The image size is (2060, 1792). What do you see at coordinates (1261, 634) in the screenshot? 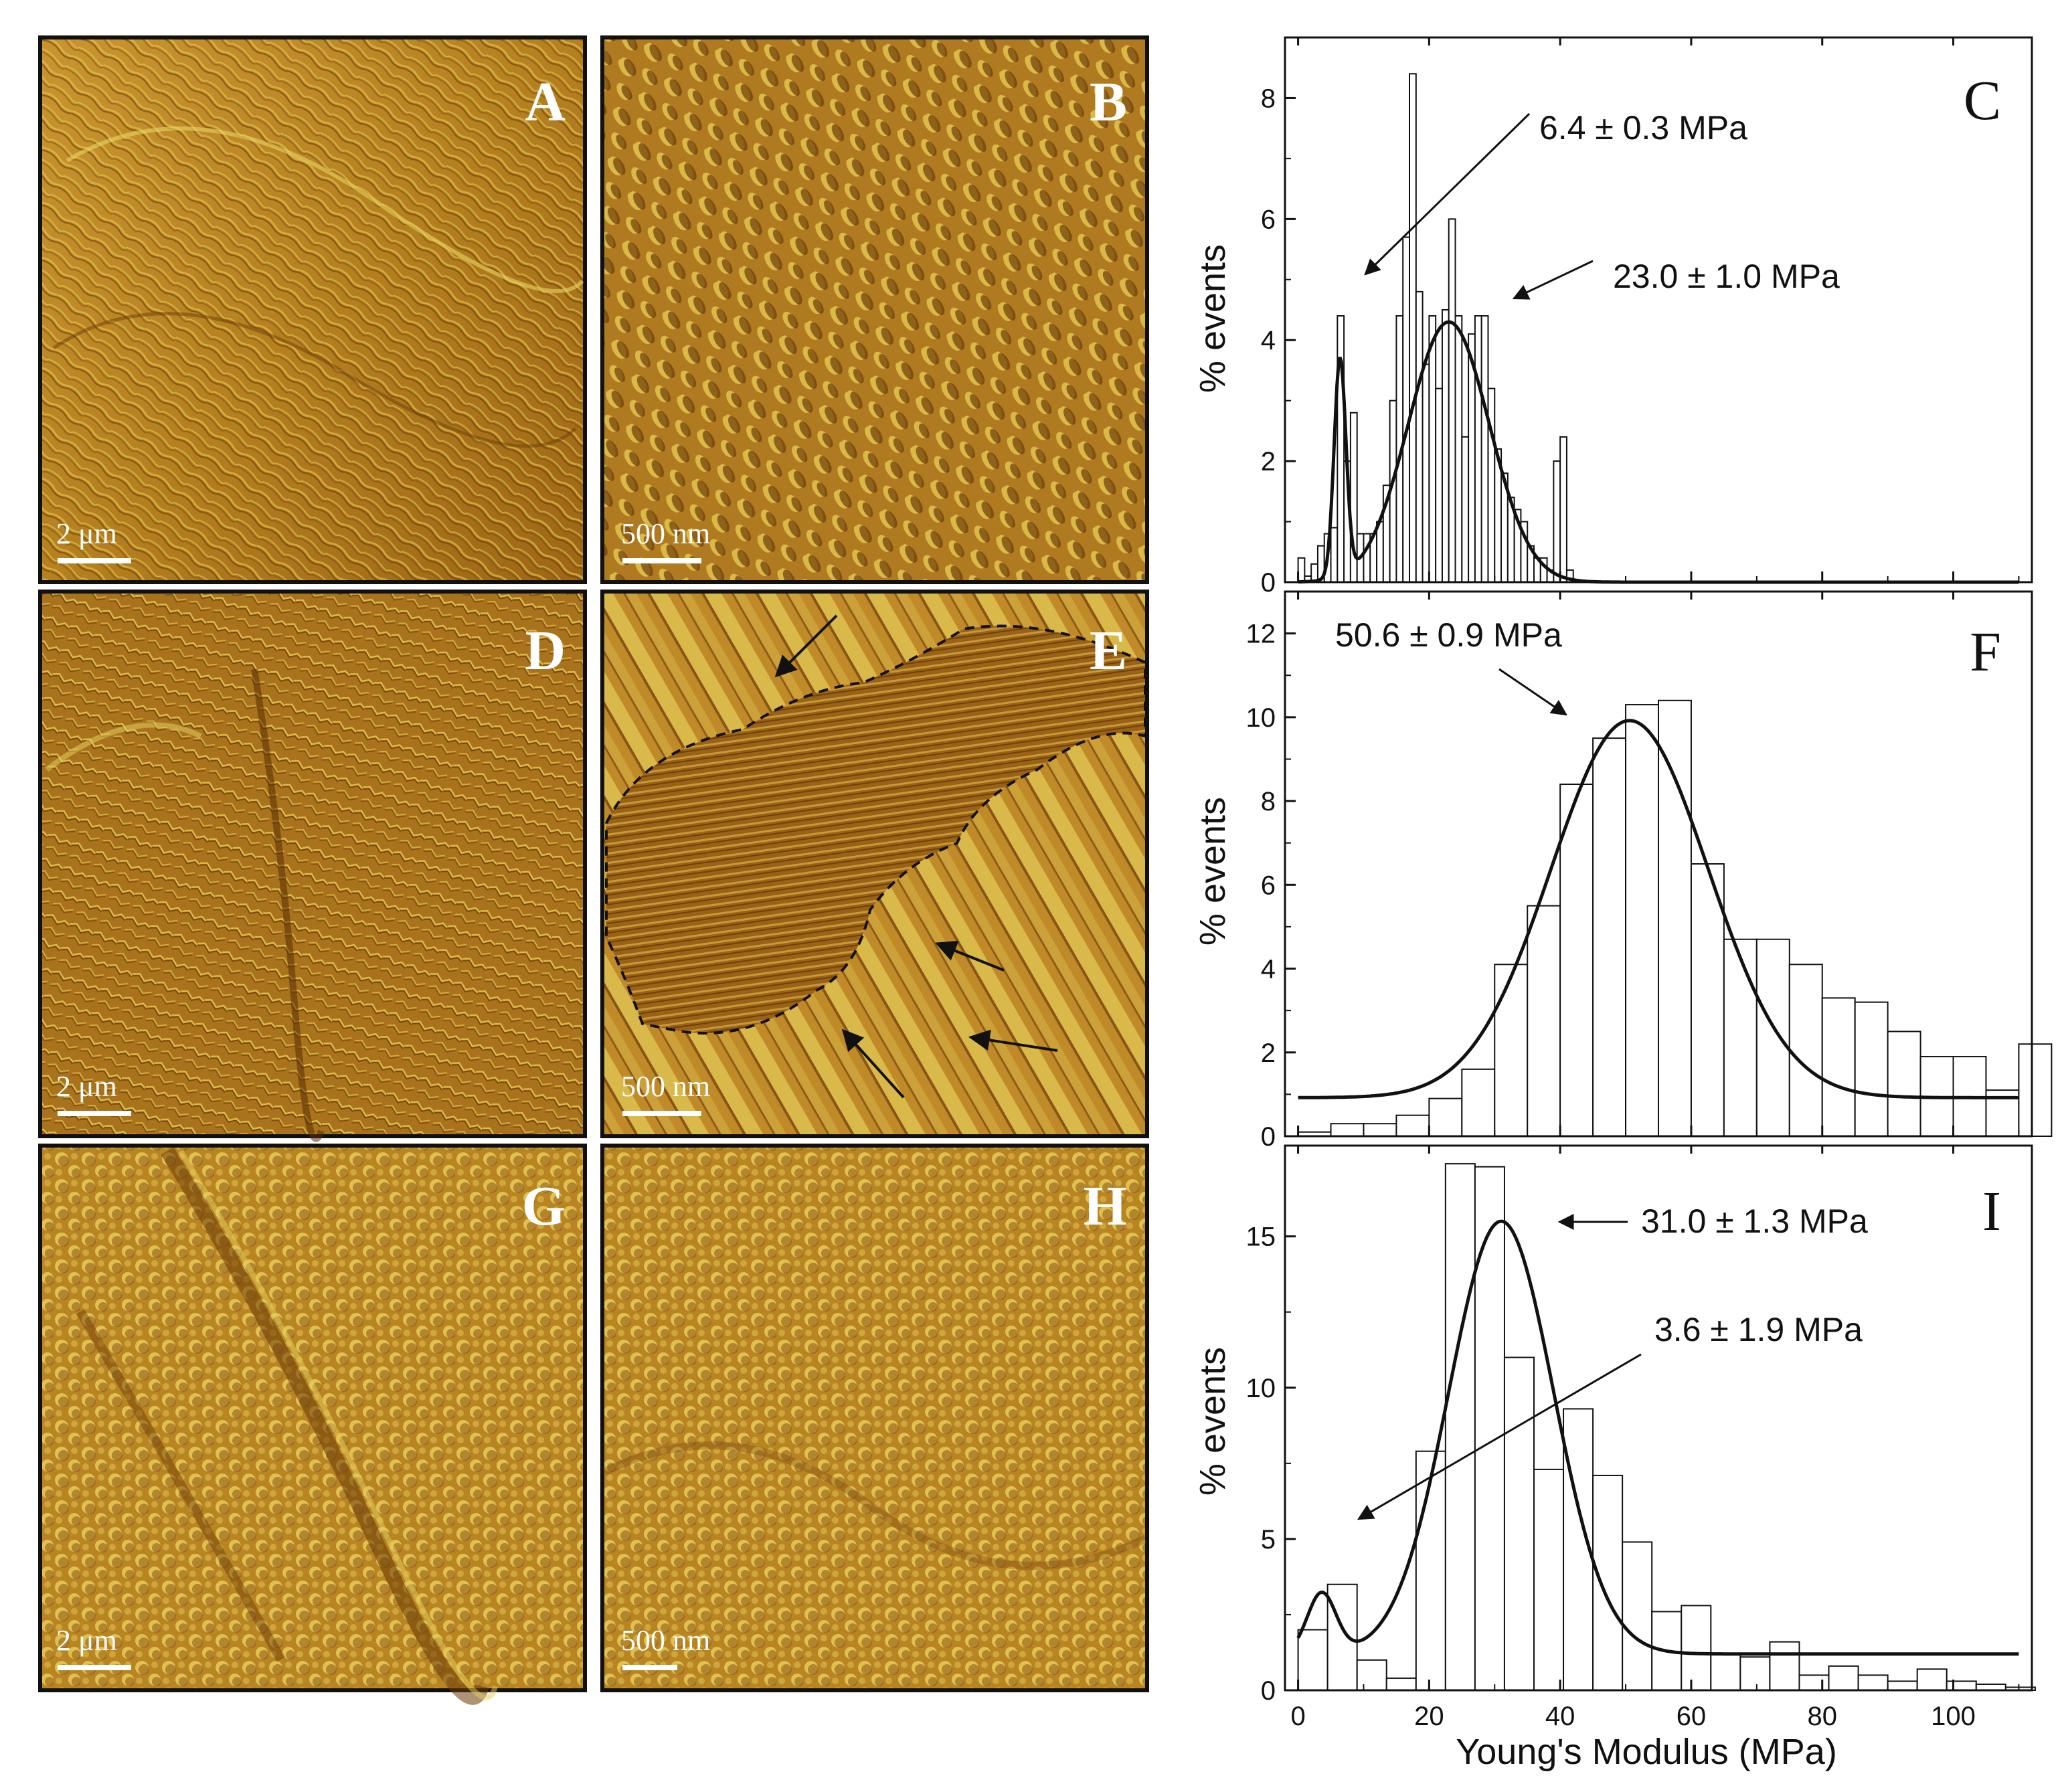
I see `y-tick-label: 12` at bounding box center [1261, 634].